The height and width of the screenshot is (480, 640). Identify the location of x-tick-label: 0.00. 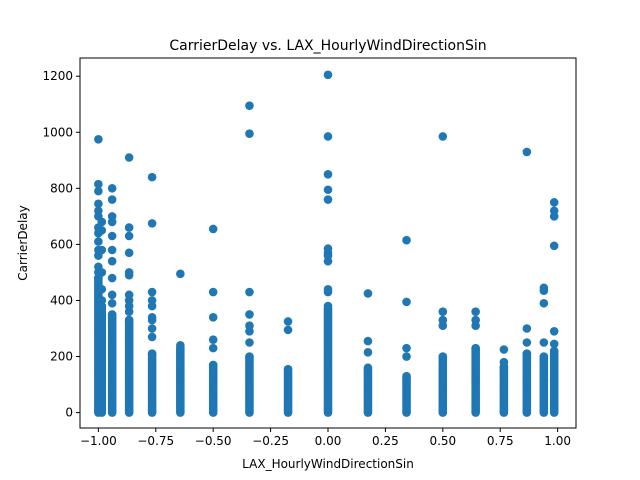
(328, 441).